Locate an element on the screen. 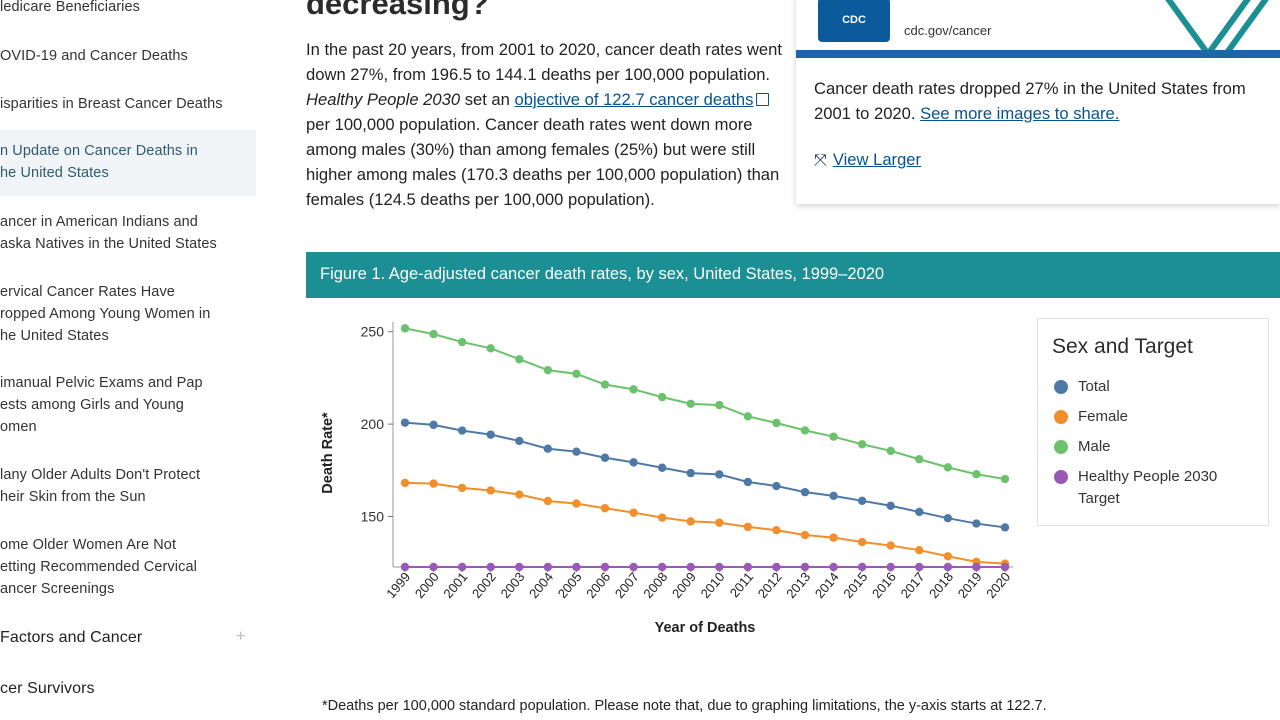 The image size is (1280, 720). expand-plus-icon: + is located at coordinates (241, 636).